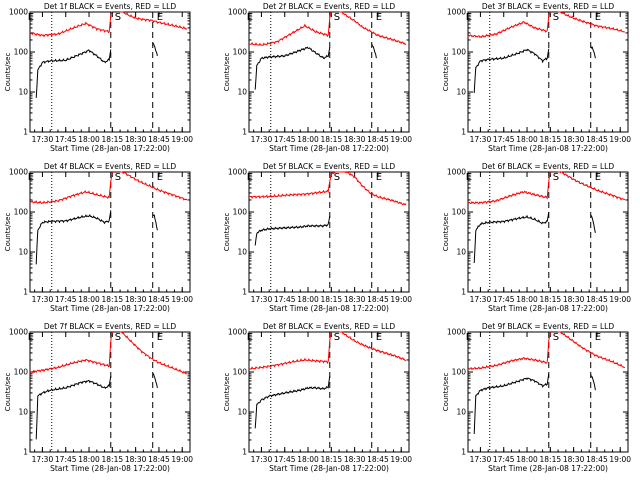  What do you see at coordinates (548, 166) in the screenshot?
I see `panel-title: Det 6f BLACK = Events, RED = LLD` at bounding box center [548, 166].